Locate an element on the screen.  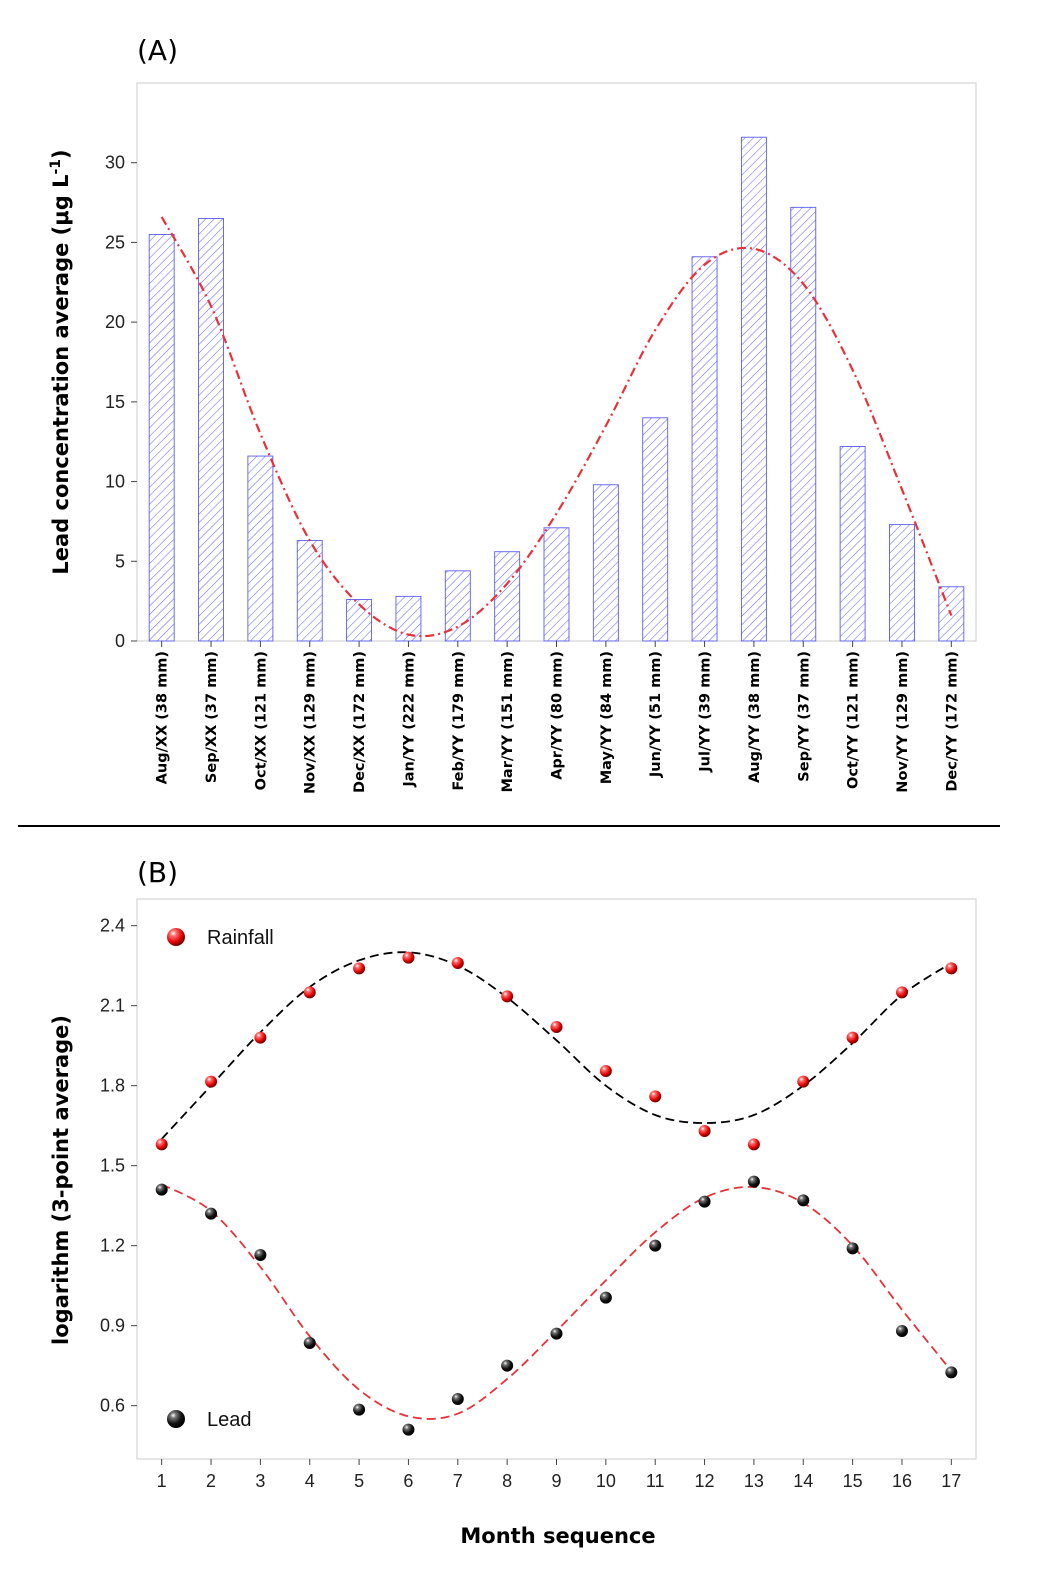
legend-lead-label: Lead is located at coordinates (229, 1420).